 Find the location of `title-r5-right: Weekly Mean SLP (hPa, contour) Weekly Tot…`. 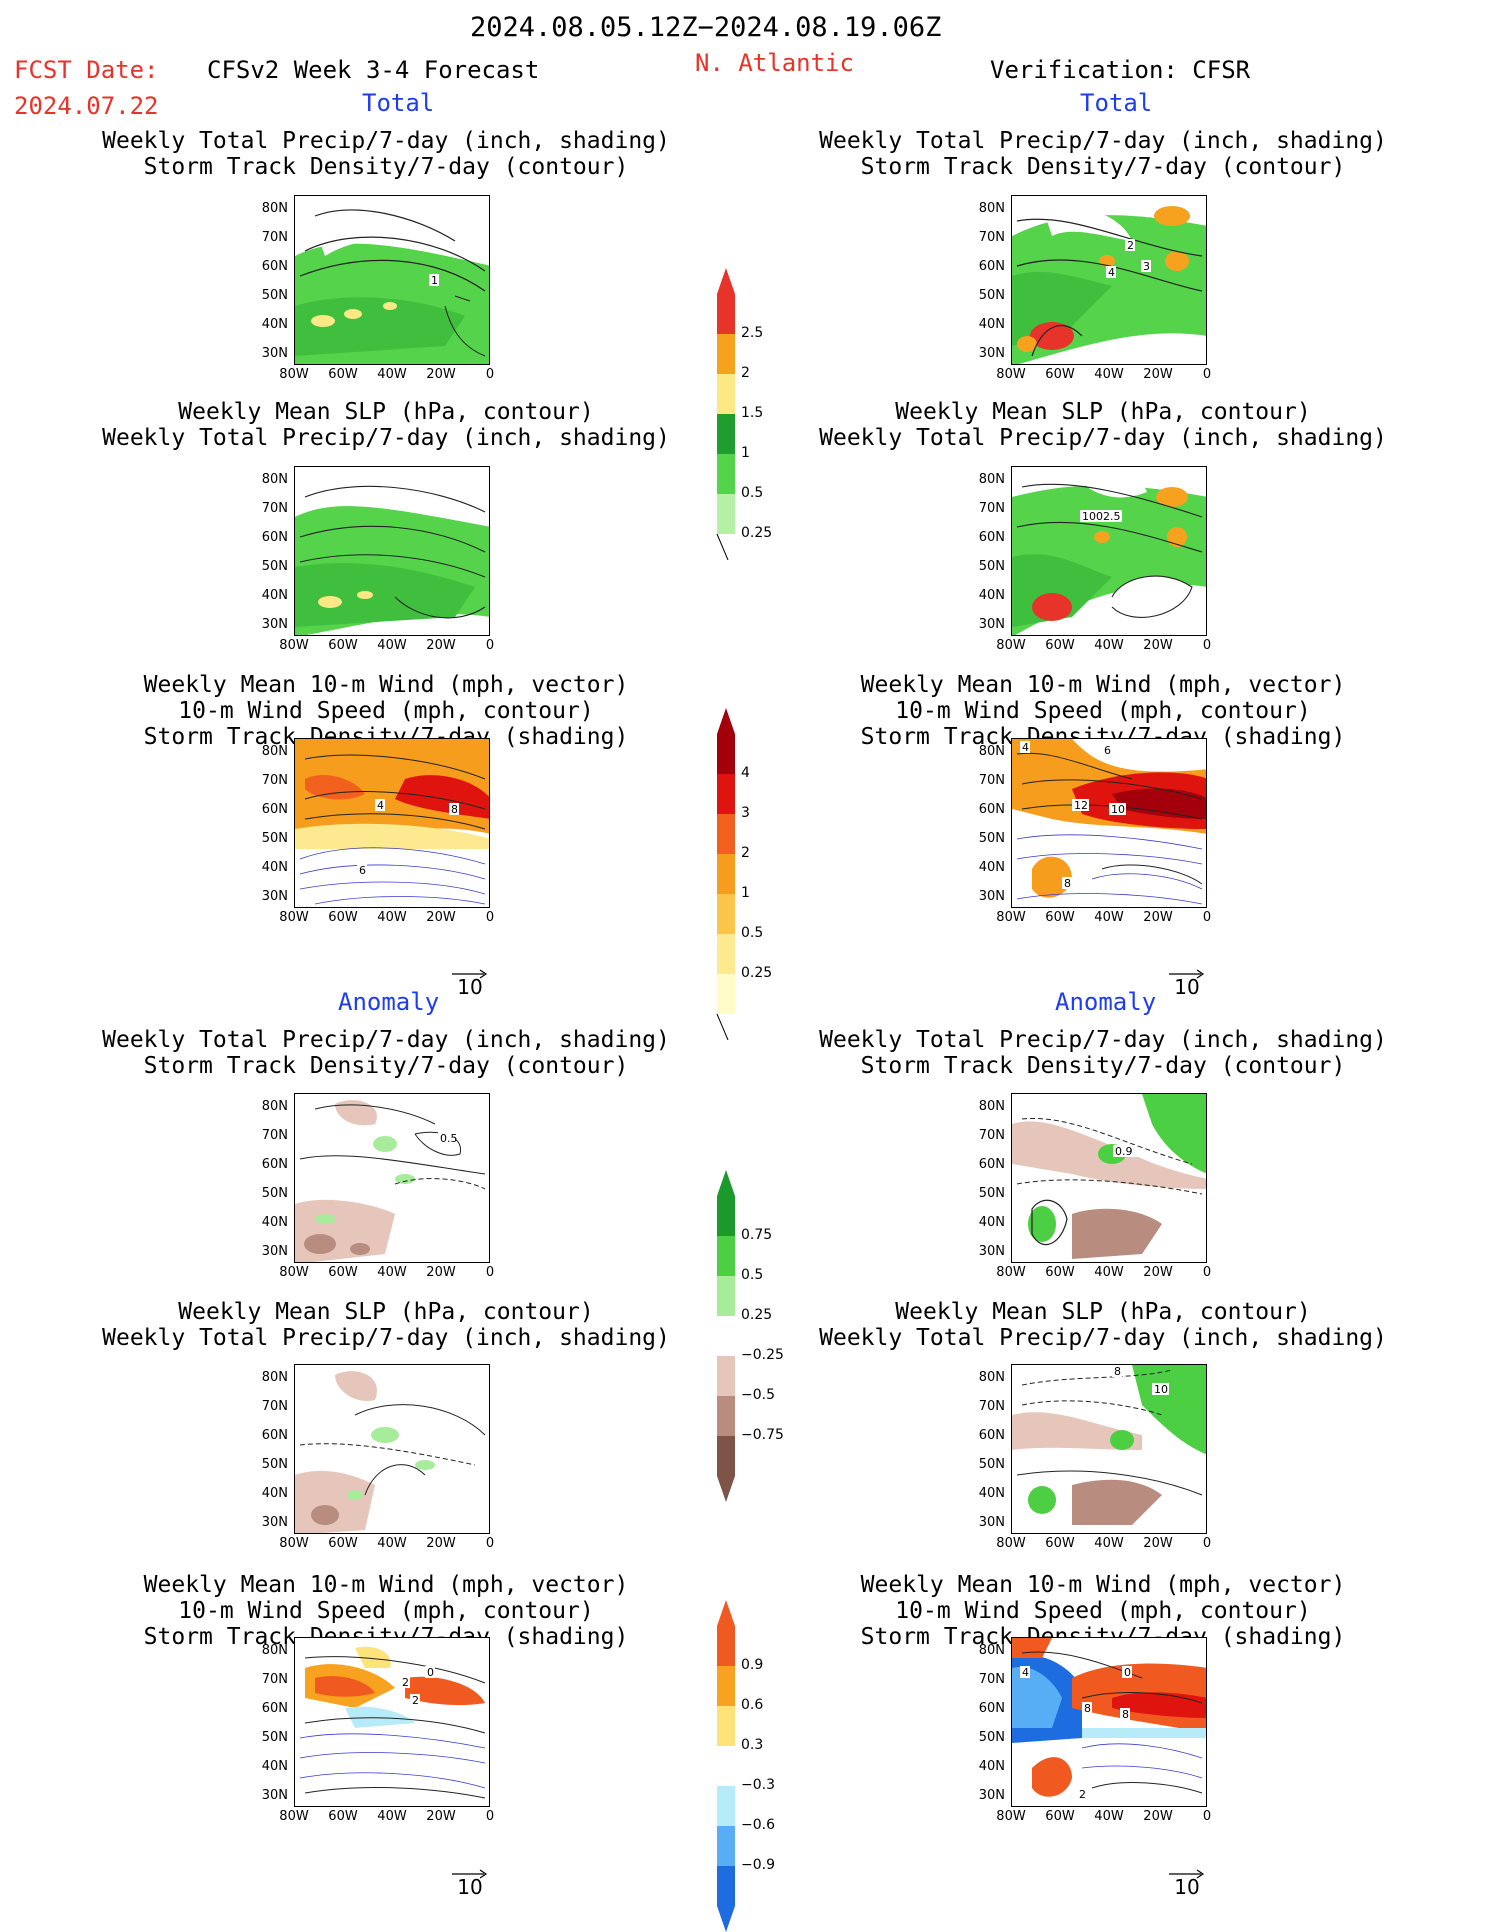

title-r5-right: Weekly Mean SLP (hPa, contour) Weekly Tot… is located at coordinates (1103, 1325).